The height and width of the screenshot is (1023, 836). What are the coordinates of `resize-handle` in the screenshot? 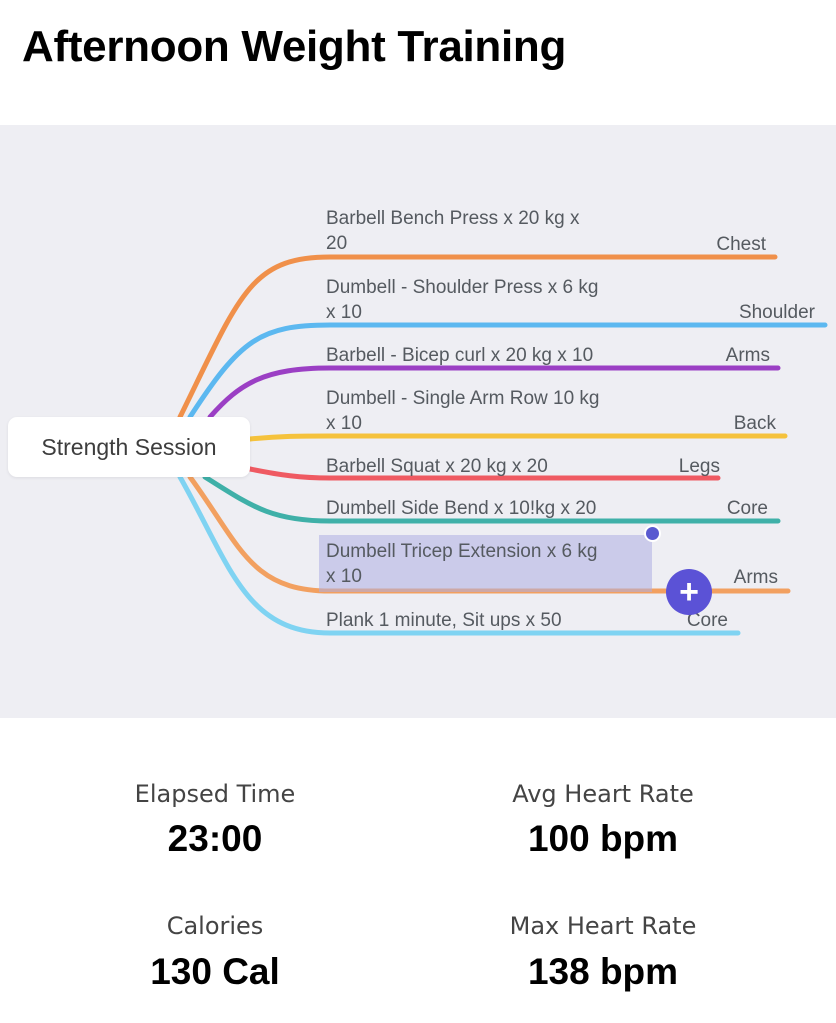 It's located at (652, 533).